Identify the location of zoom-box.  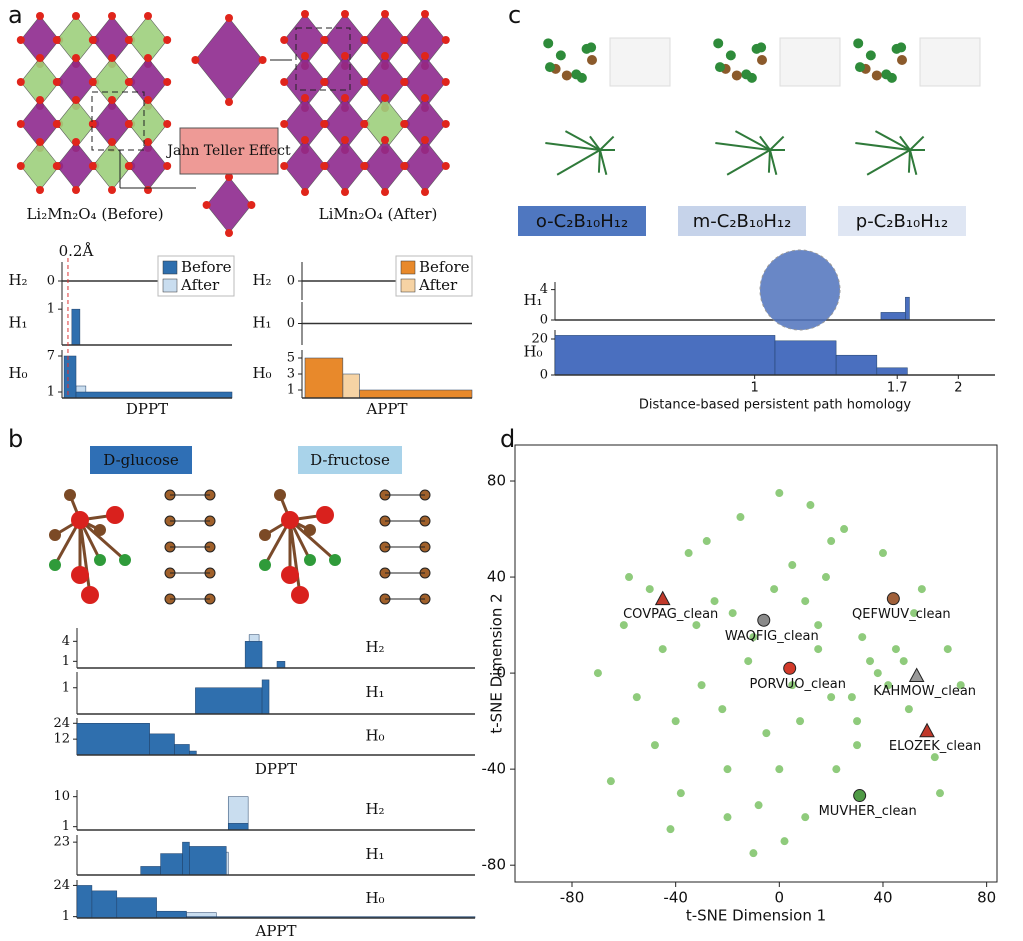
(323, 59).